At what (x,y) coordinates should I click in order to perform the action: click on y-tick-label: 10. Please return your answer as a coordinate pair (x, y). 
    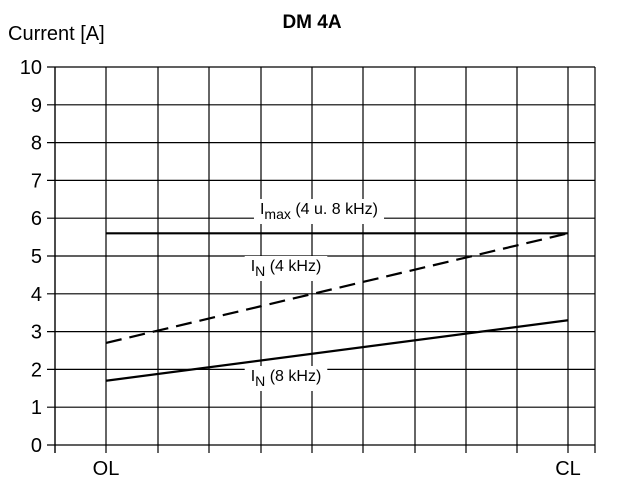
    Looking at the image, I should click on (31, 68).